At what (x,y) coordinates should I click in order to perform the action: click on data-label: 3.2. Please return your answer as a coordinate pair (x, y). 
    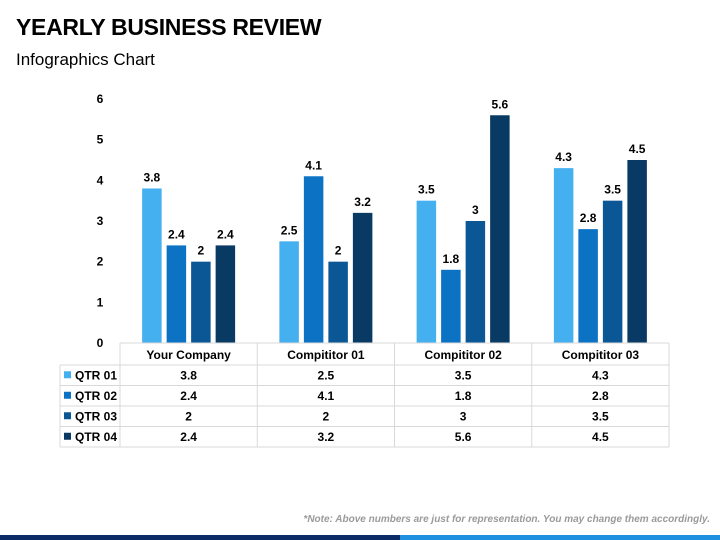
    Looking at the image, I should click on (362, 202).